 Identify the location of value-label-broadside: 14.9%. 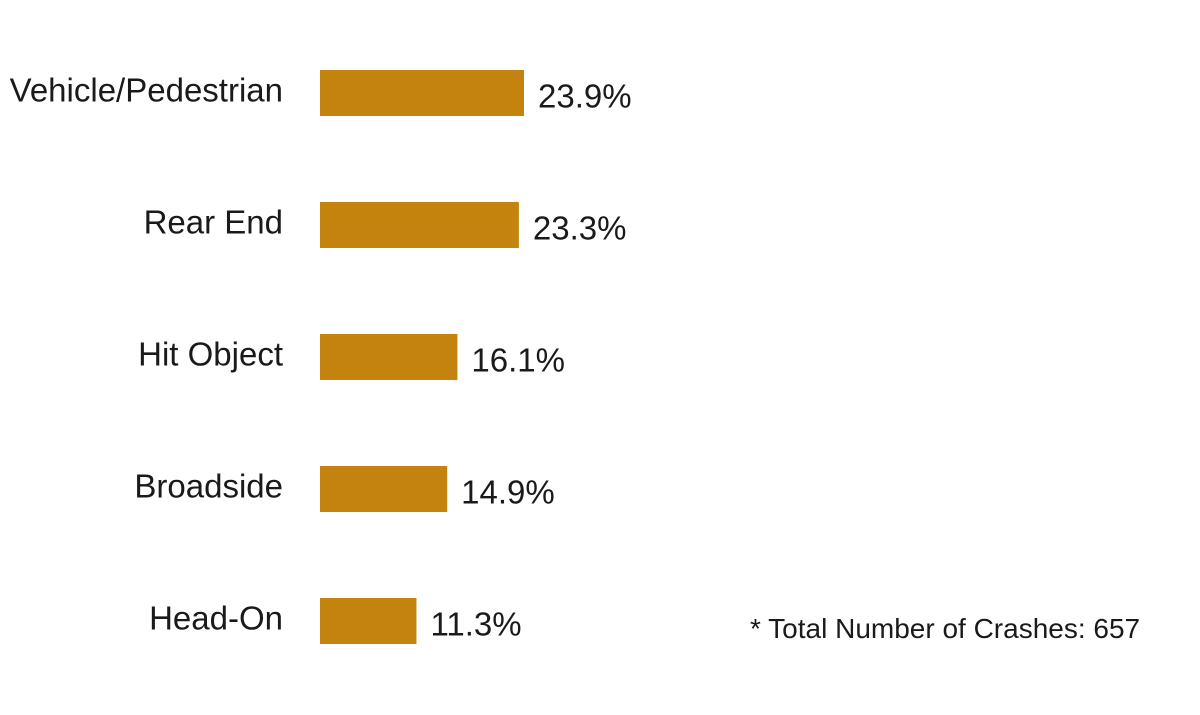
(508, 492).